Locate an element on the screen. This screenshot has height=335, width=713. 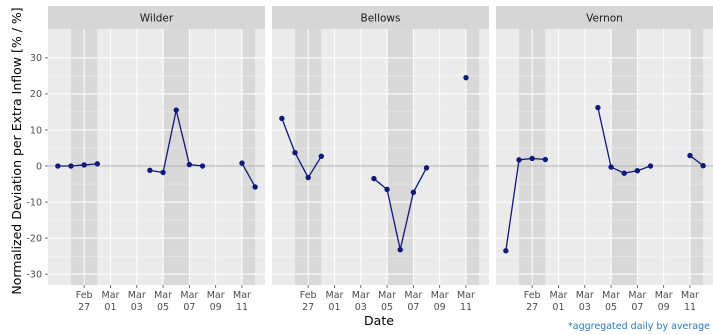
x-axis-title: Date is located at coordinates (379, 320).